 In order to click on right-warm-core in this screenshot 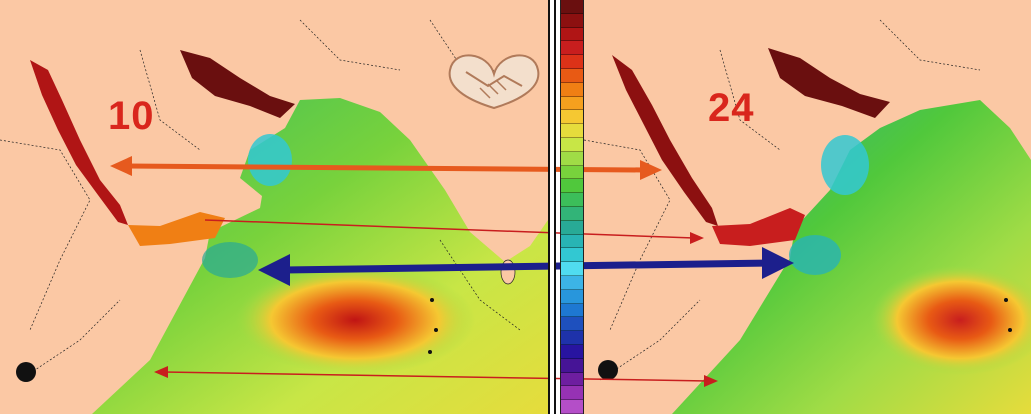, I will do `click(950, 320)`.